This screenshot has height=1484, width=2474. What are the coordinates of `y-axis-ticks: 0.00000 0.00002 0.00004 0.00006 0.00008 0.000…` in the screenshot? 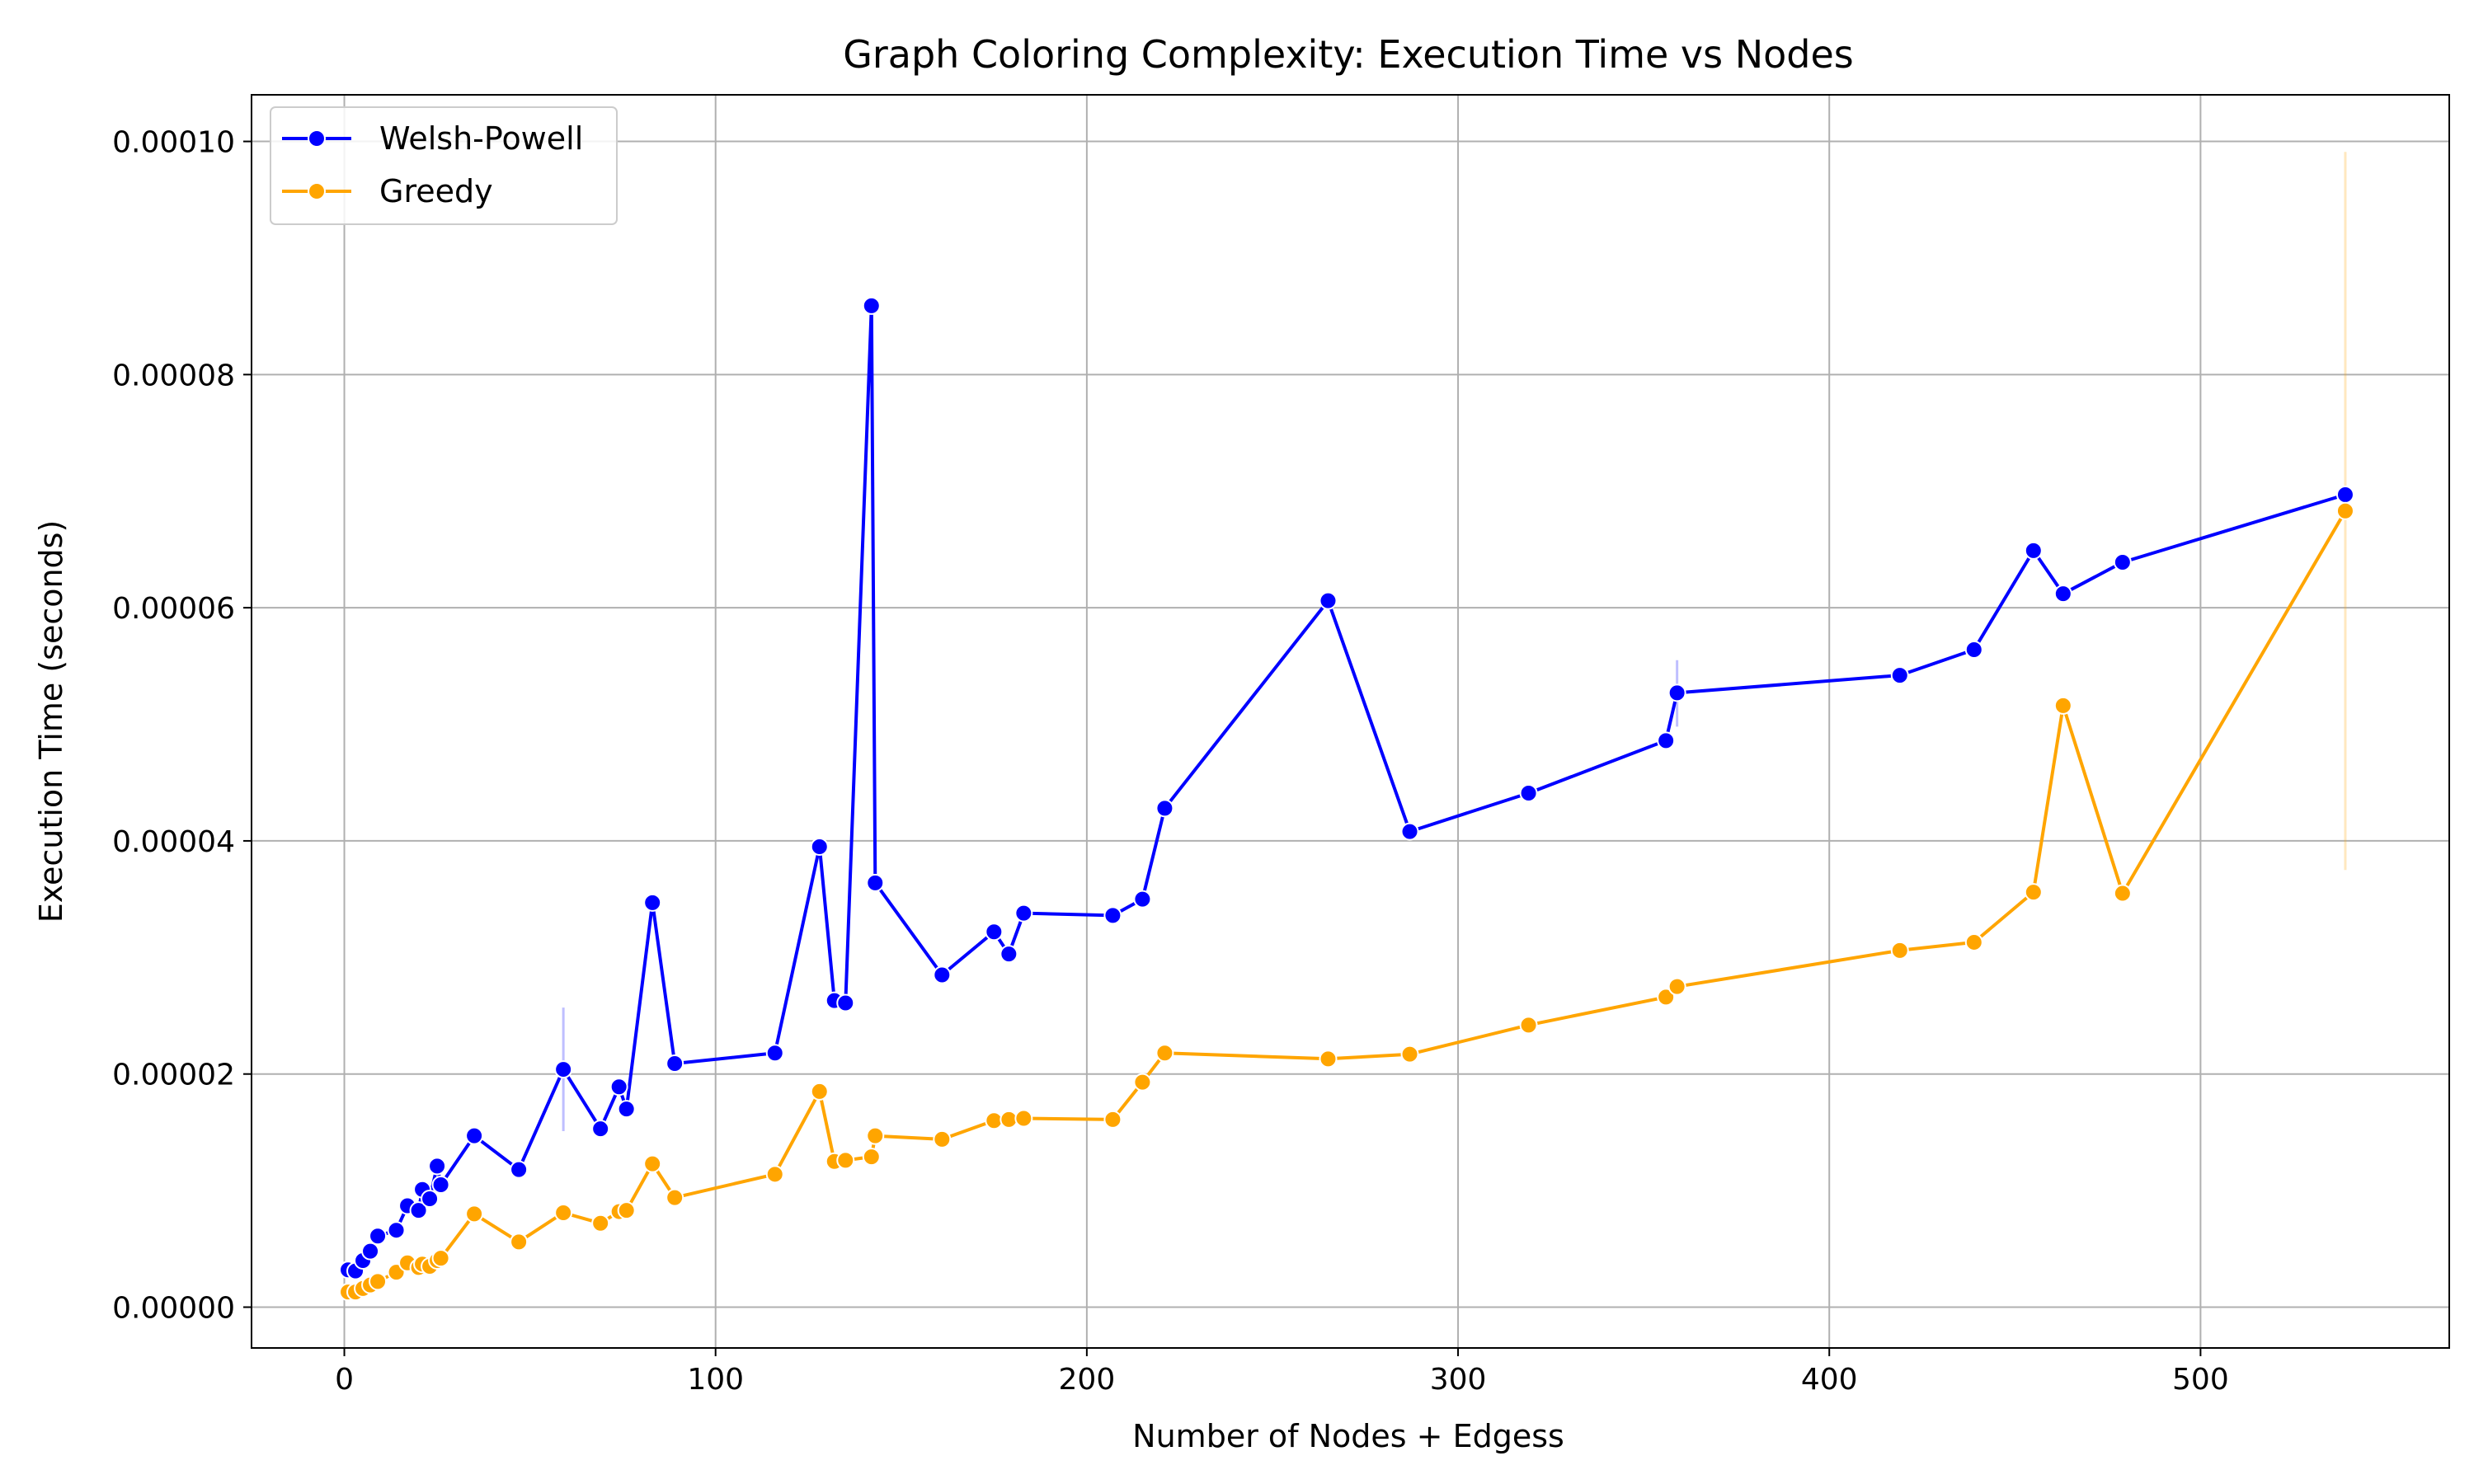 It's located at (182, 726).